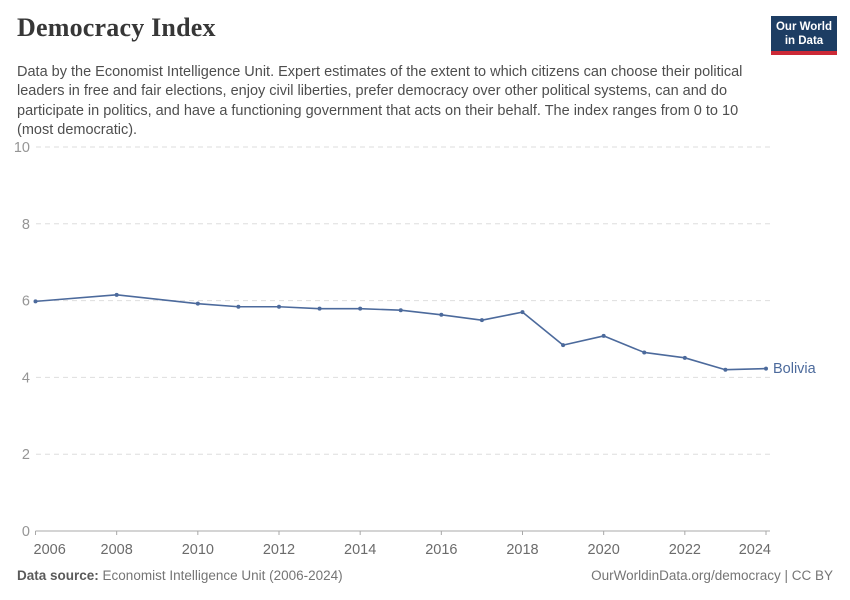 The height and width of the screenshot is (600, 850). Describe the element at coordinates (795, 369) in the screenshot. I see `series-label-bolivia: Bolivia` at that location.